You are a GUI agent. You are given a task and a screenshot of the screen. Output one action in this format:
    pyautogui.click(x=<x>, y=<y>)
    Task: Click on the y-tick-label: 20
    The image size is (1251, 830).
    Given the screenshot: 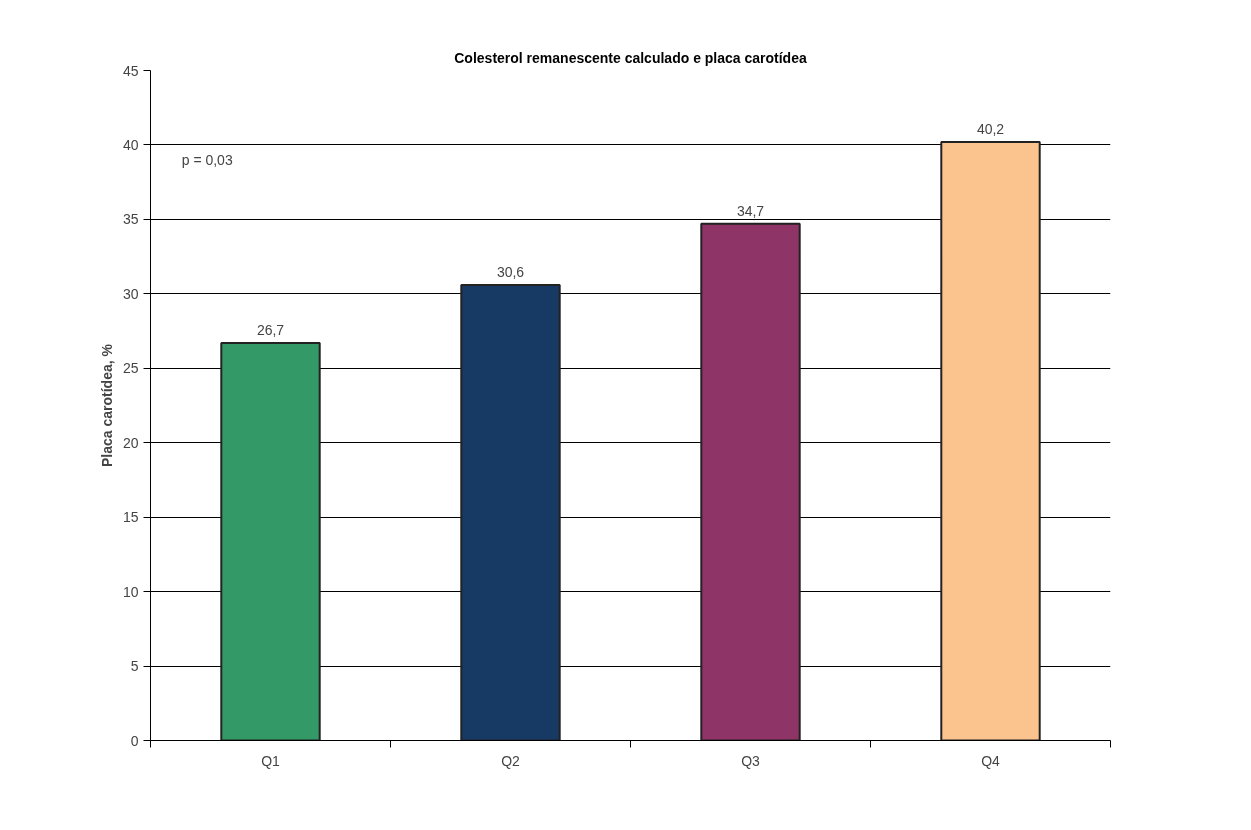 What is the action you would take?
    pyautogui.click(x=130, y=442)
    